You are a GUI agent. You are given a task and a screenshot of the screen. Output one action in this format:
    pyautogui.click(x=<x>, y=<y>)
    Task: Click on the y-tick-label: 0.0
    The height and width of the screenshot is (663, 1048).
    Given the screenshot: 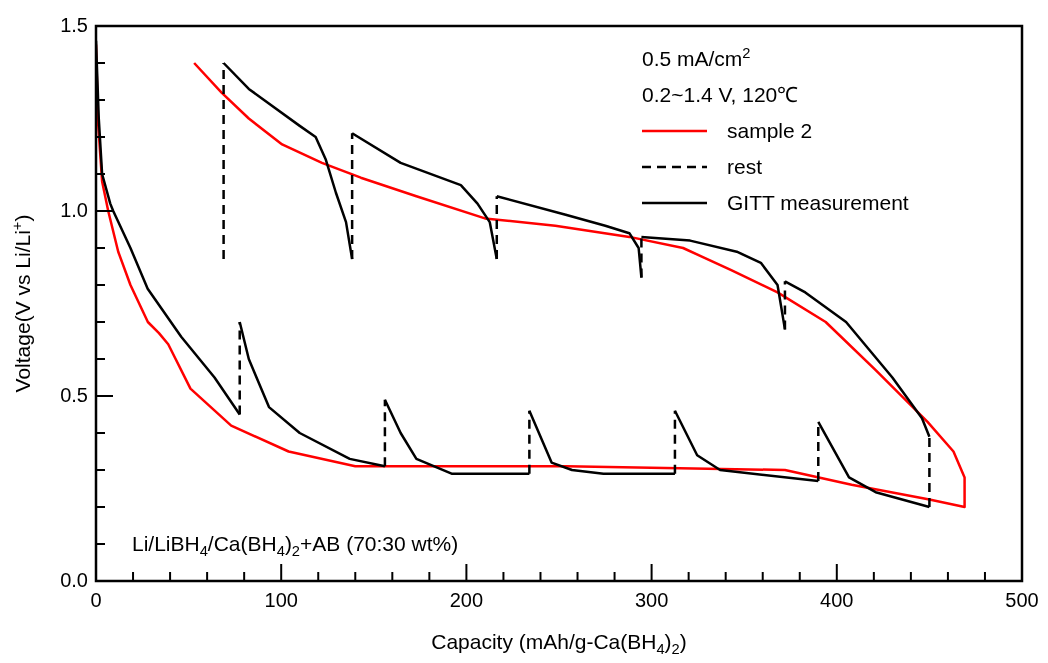 What is the action you would take?
    pyautogui.click(x=74, y=579)
    